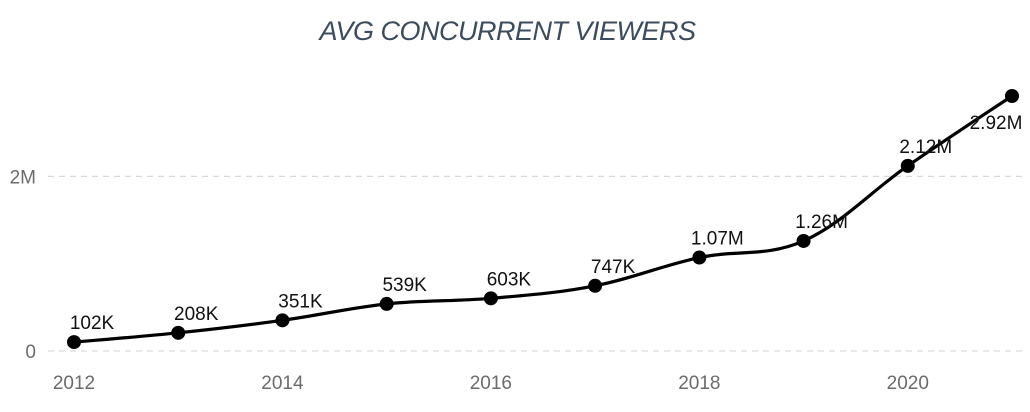 This screenshot has width=1030, height=412. Describe the element at coordinates (717, 239) in the screenshot. I see `data-label: 1.07M` at that location.